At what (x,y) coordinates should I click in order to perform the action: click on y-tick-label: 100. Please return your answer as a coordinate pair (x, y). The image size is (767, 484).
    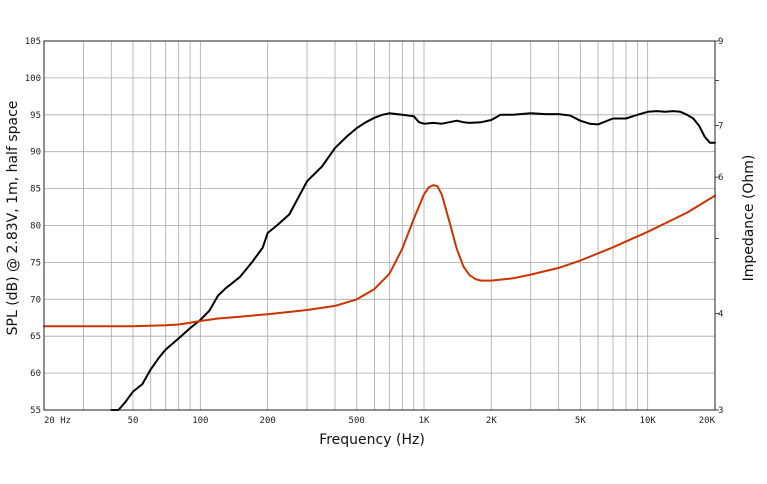
    Looking at the image, I should click on (33, 79).